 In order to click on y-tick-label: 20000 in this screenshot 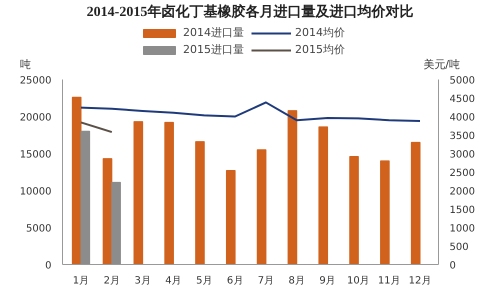, I will do `click(36, 118)`.